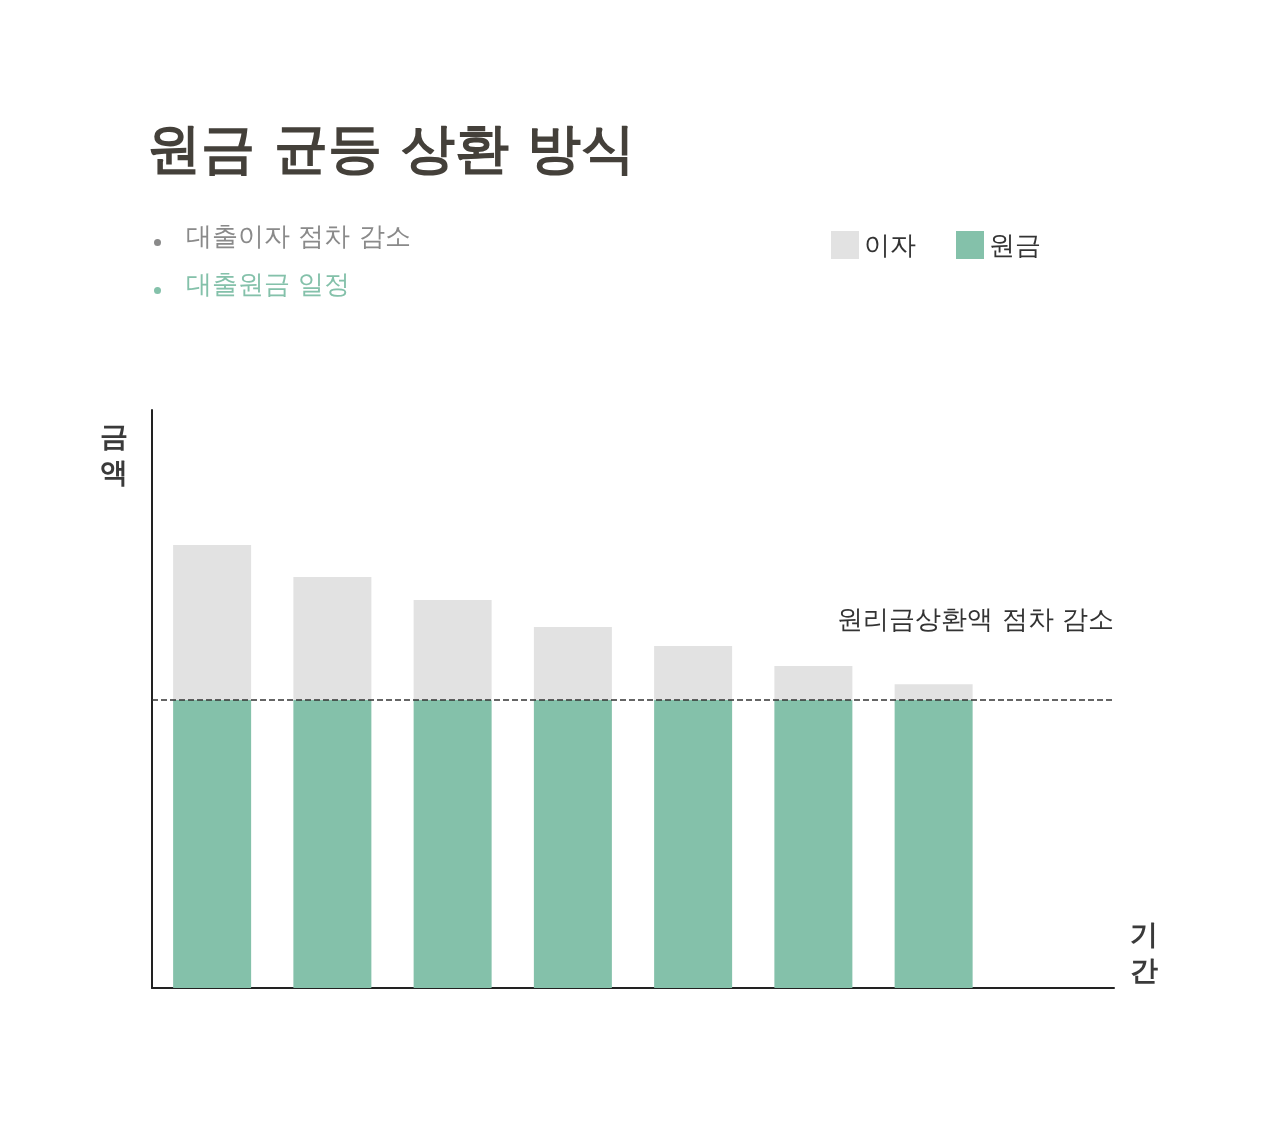  I want to click on x-axis-title: 기간, so click(1144, 952).